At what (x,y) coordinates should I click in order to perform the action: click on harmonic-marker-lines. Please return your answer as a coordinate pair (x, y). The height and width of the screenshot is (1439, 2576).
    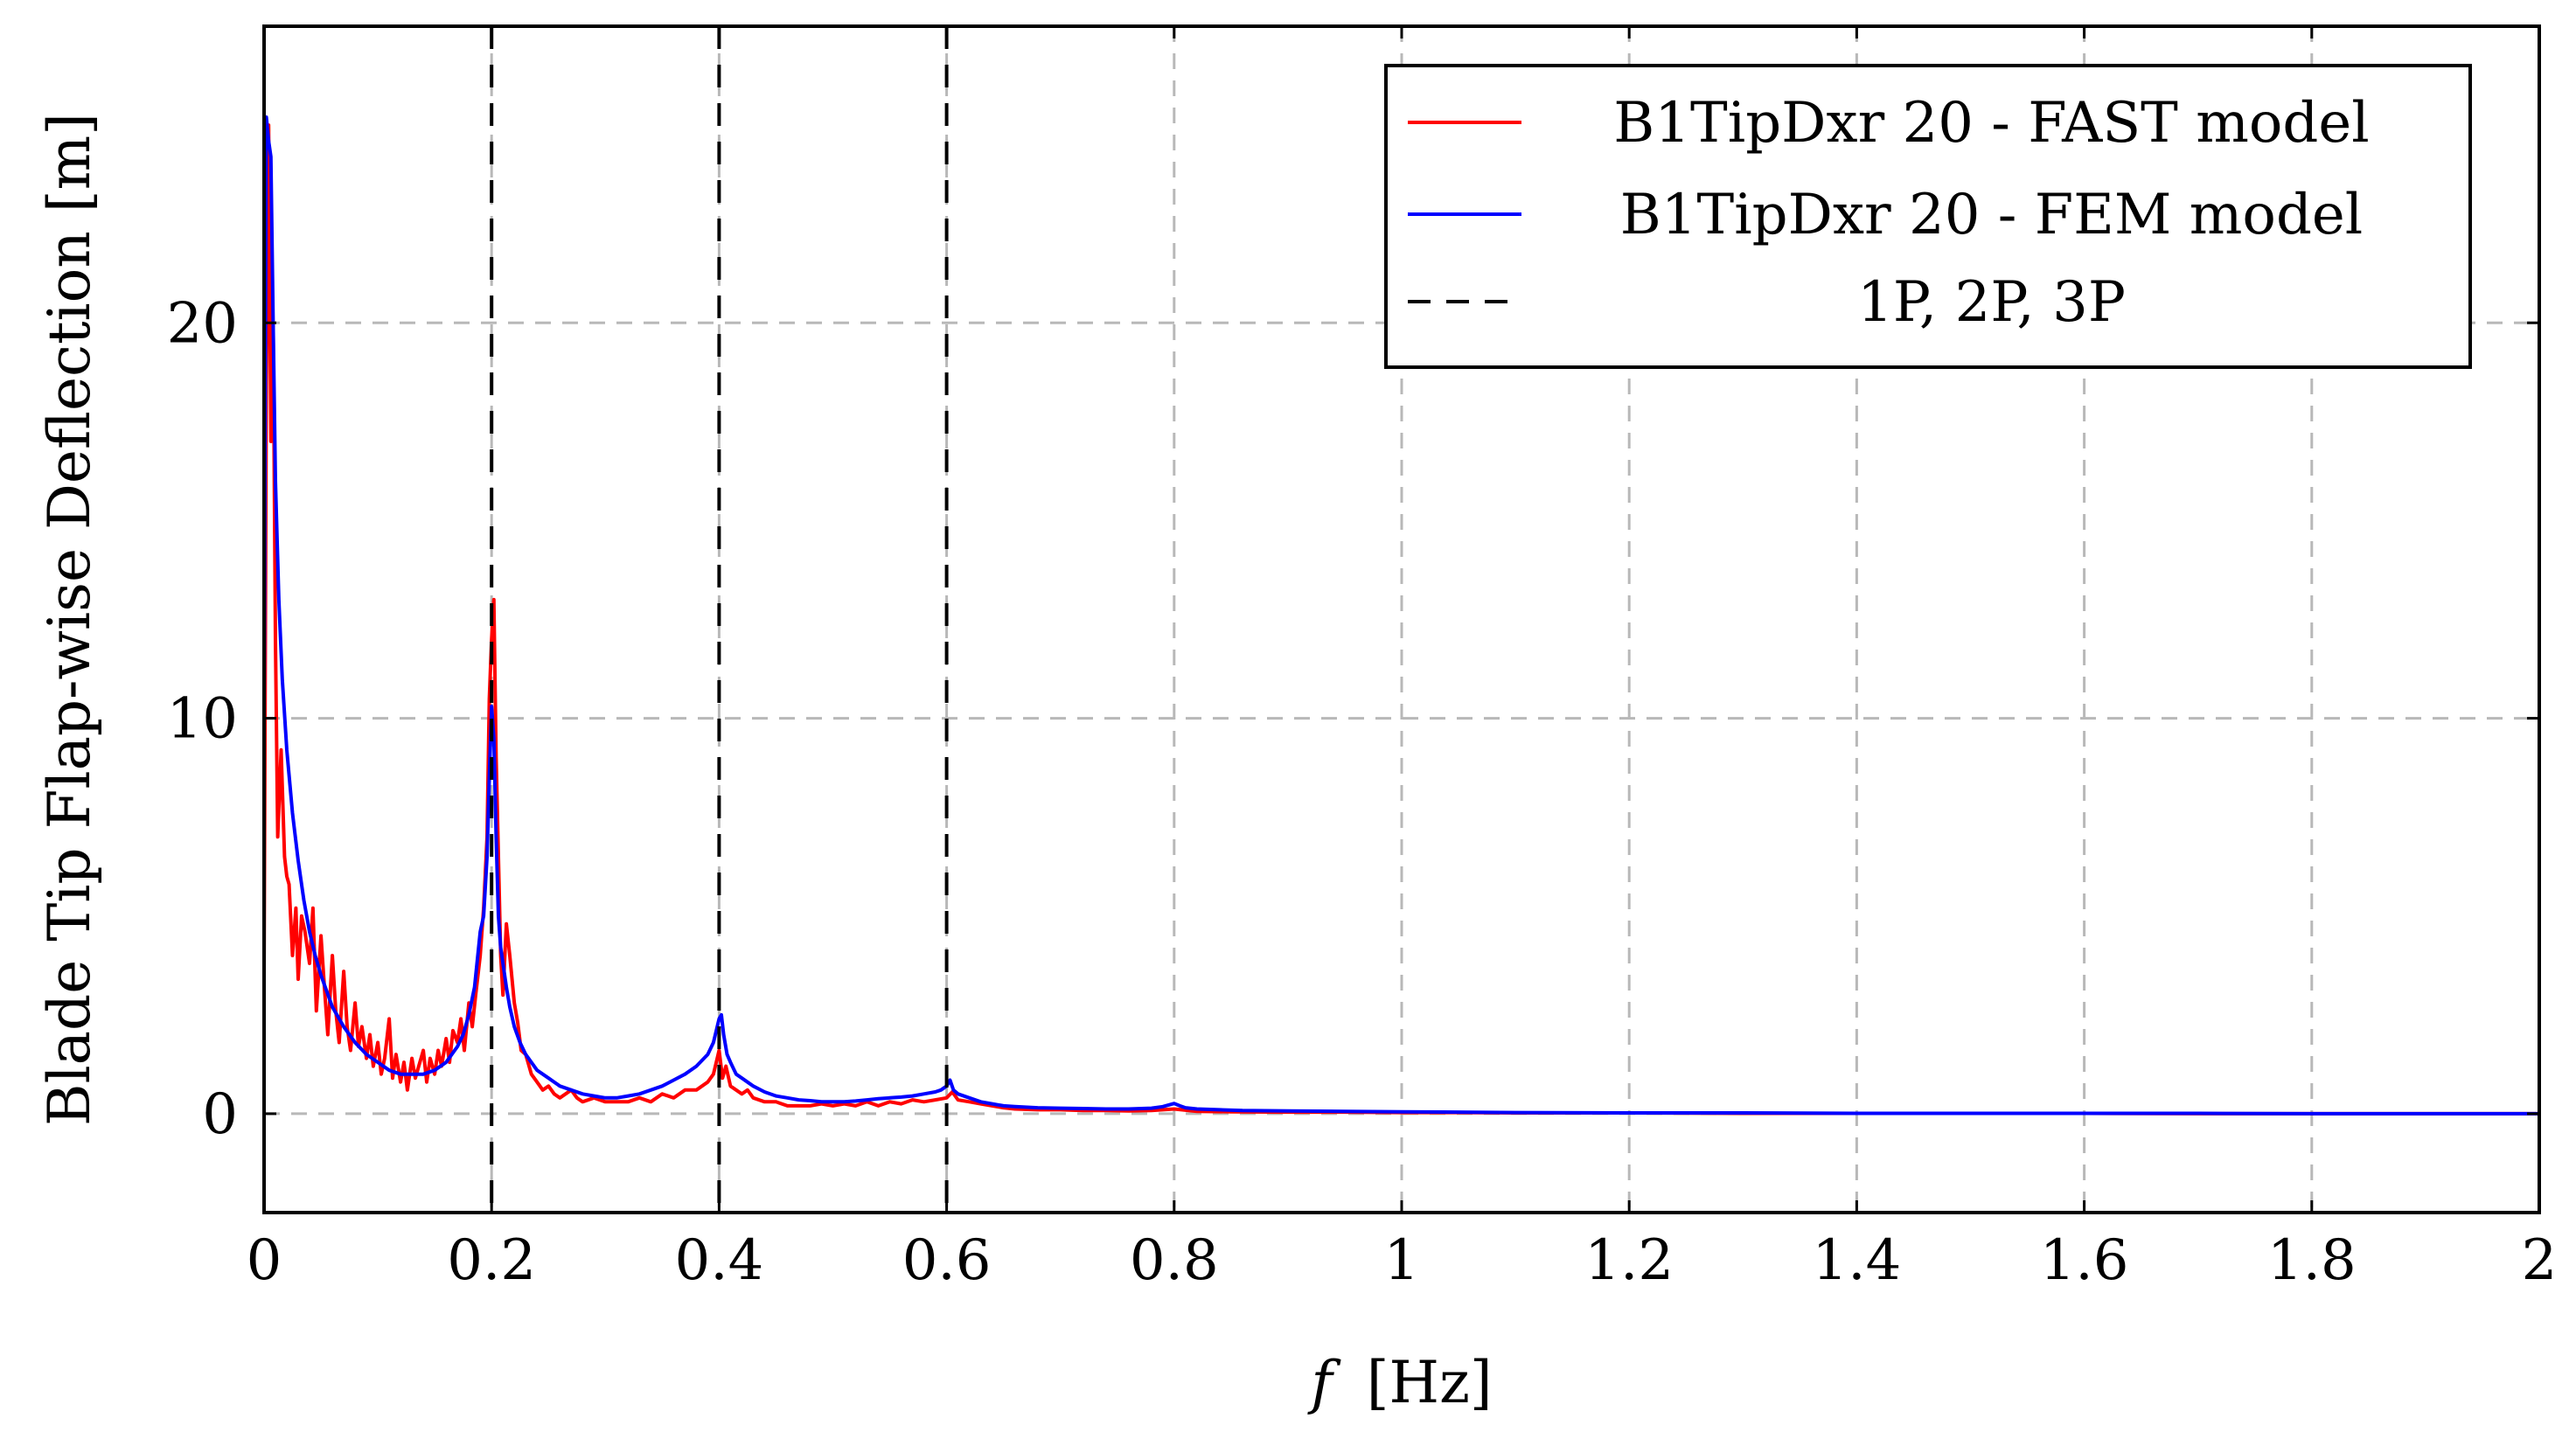
    Looking at the image, I should click on (719, 619).